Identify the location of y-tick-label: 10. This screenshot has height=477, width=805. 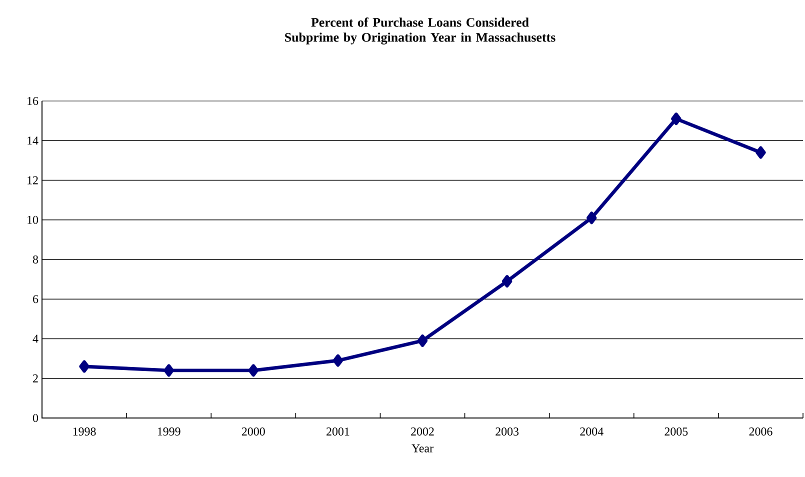
(33, 220).